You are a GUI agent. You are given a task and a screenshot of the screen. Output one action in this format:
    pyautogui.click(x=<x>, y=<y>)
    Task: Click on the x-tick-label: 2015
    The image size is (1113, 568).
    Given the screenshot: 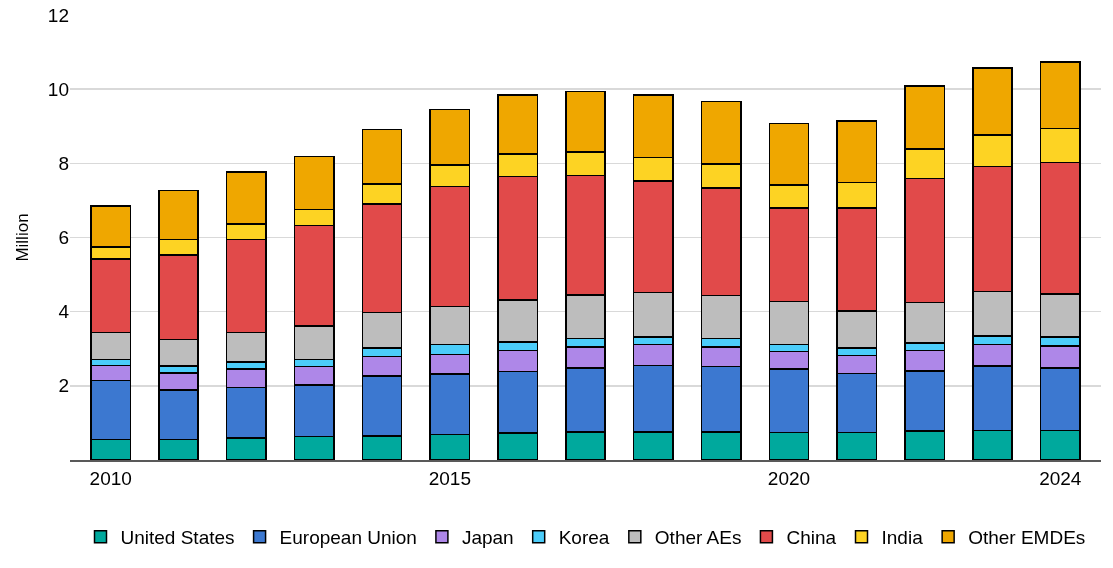 What is the action you would take?
    pyautogui.click(x=449, y=478)
    